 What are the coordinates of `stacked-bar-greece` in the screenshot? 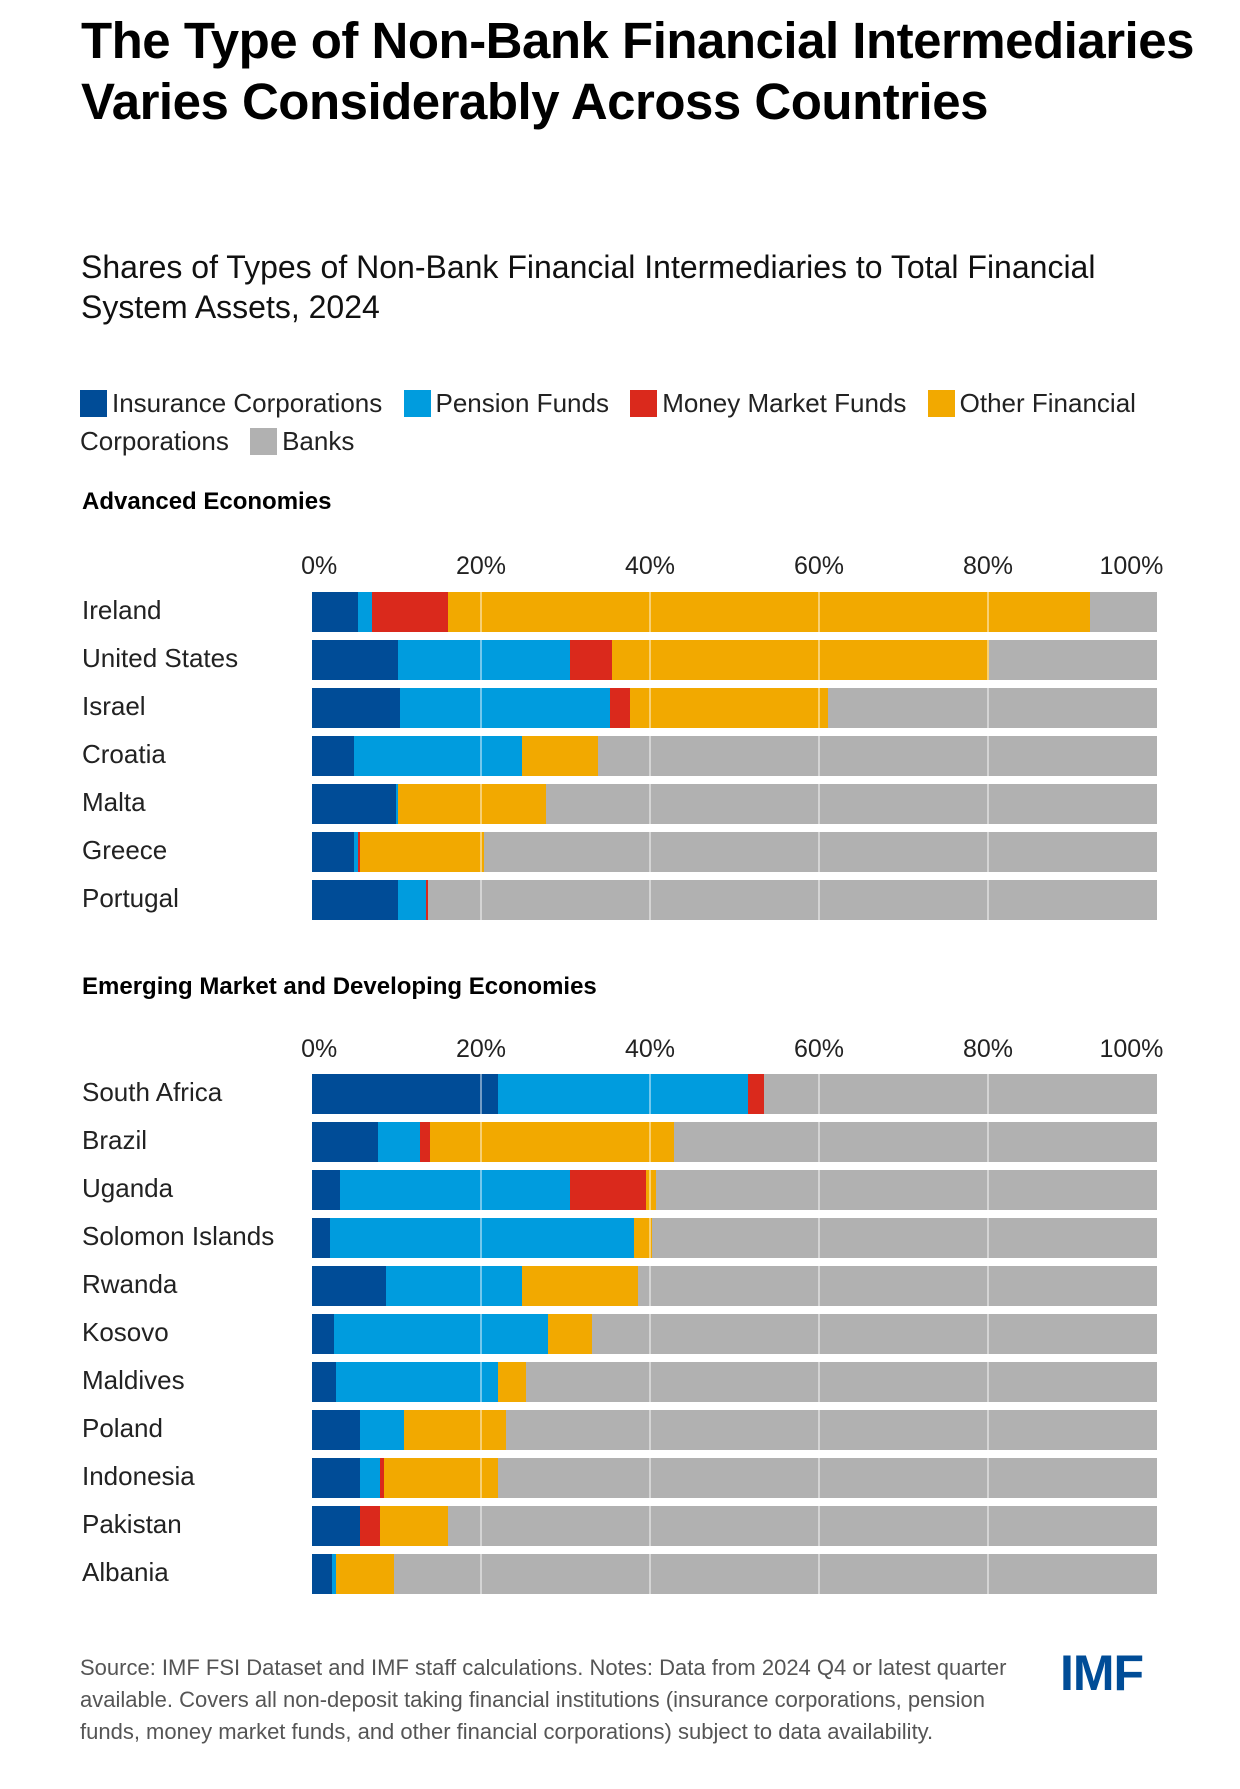 It's located at (735, 852).